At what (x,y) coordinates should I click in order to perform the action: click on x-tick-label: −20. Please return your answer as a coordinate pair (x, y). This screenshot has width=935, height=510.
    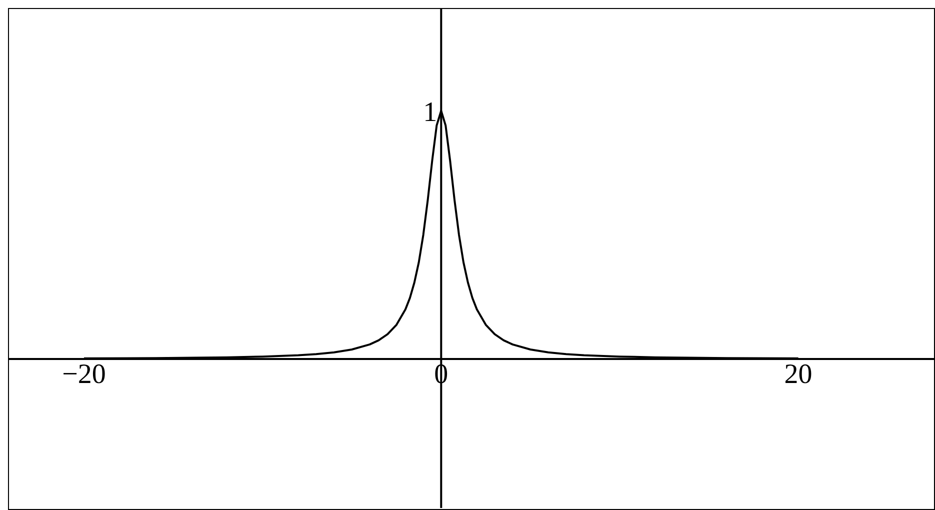
    Looking at the image, I should click on (84, 374).